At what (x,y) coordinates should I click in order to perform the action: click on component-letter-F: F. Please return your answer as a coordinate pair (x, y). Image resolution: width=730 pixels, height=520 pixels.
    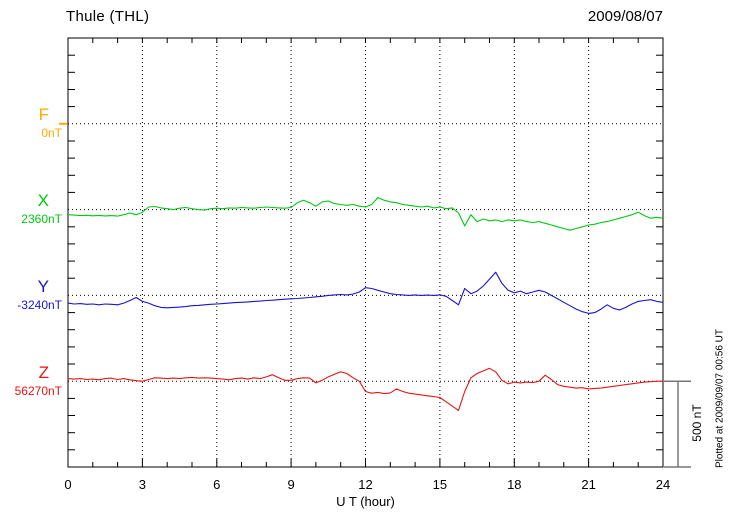
    Looking at the image, I should click on (43, 114).